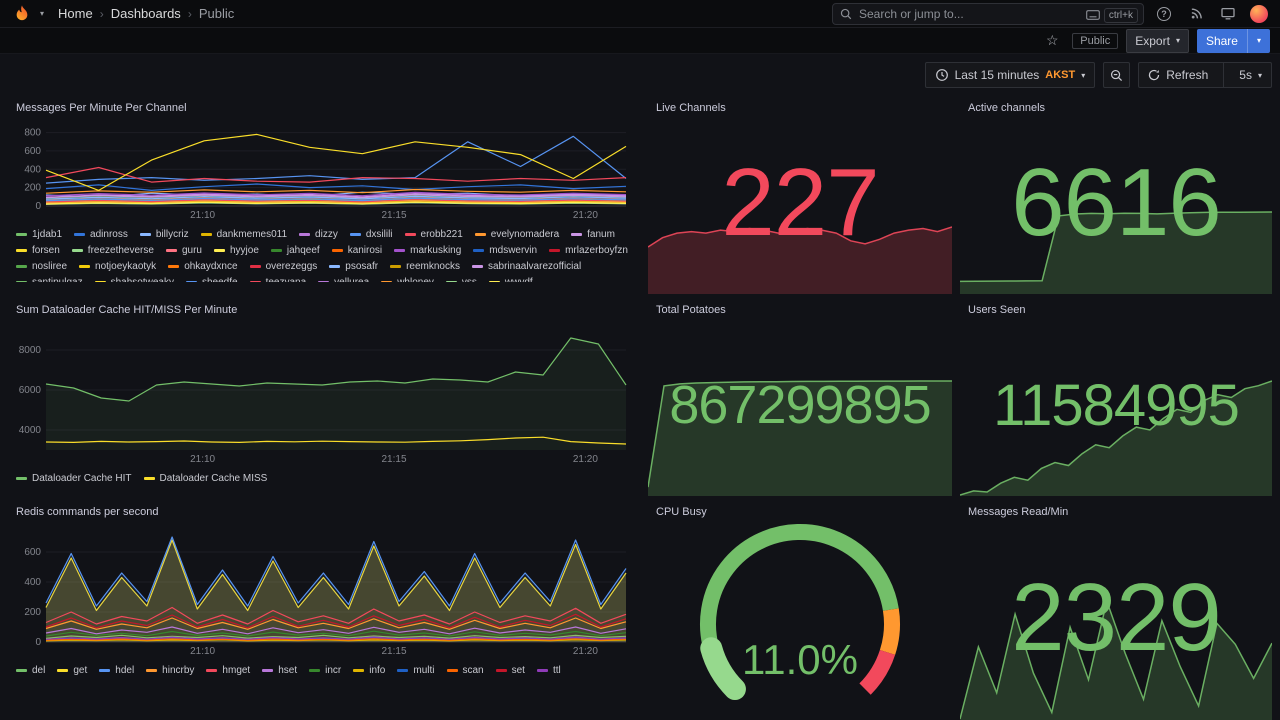 Image resolution: width=1280 pixels, height=720 pixels. I want to click on refresh-icon, so click(1154, 75).